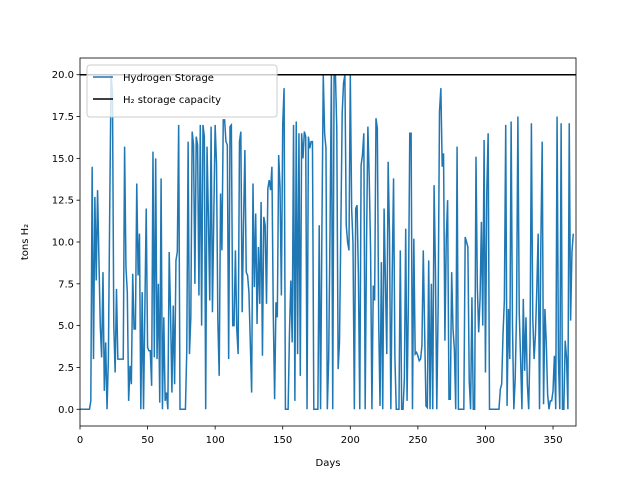 This screenshot has height=484, width=640. What do you see at coordinates (66, 368) in the screenshot?
I see `y-tick-label: 2.5` at bounding box center [66, 368].